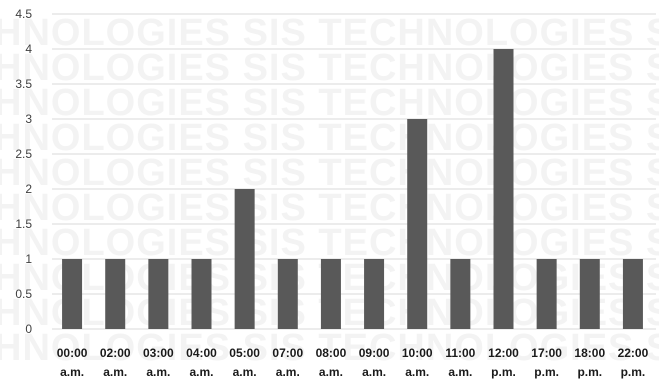  What do you see at coordinates (28, 119) in the screenshot?
I see `y-tick-label: 3` at bounding box center [28, 119].